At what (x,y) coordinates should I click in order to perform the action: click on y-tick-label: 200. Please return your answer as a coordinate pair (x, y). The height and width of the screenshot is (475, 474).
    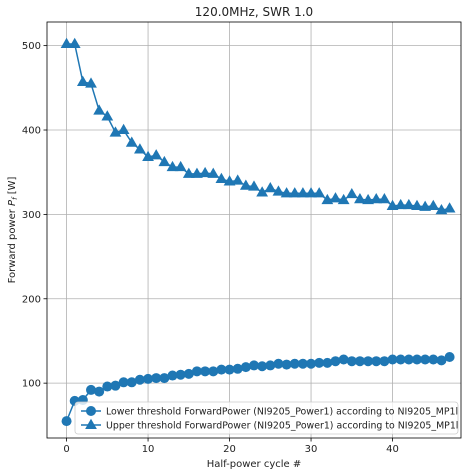
    Looking at the image, I should click on (31, 299).